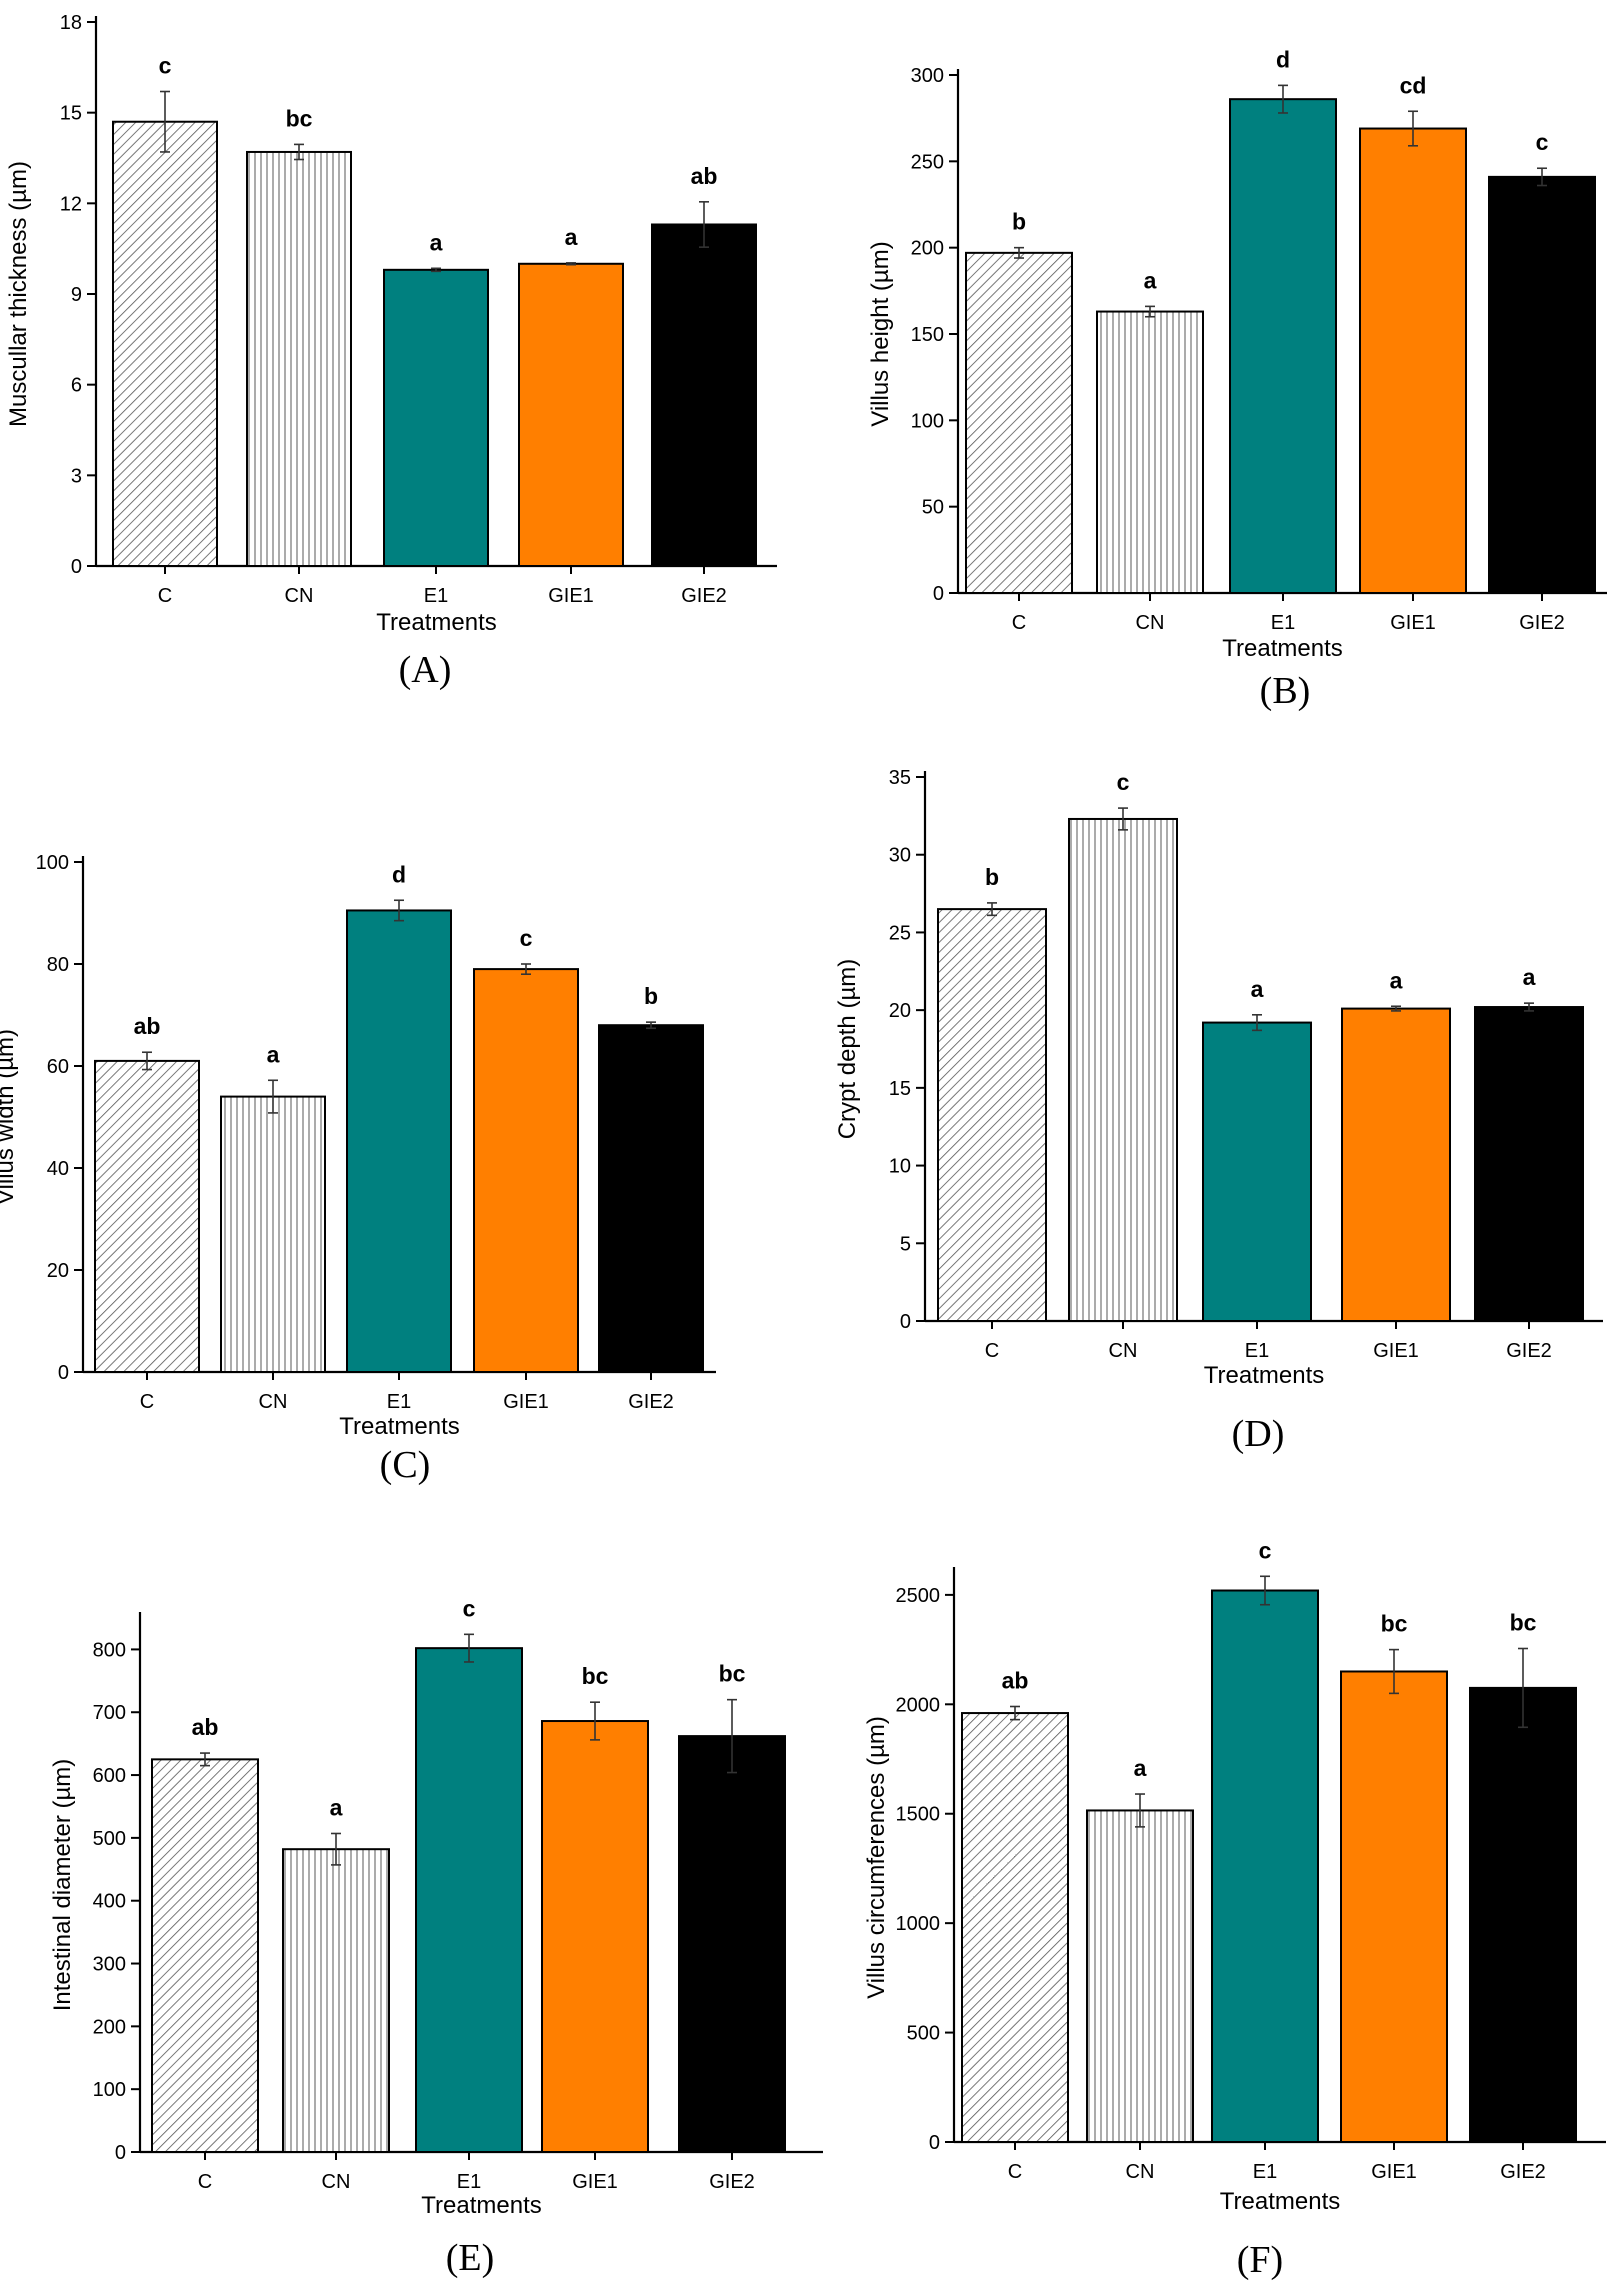  I want to click on y-axis-title: Muscullar thickness (µm), so click(18, 294).